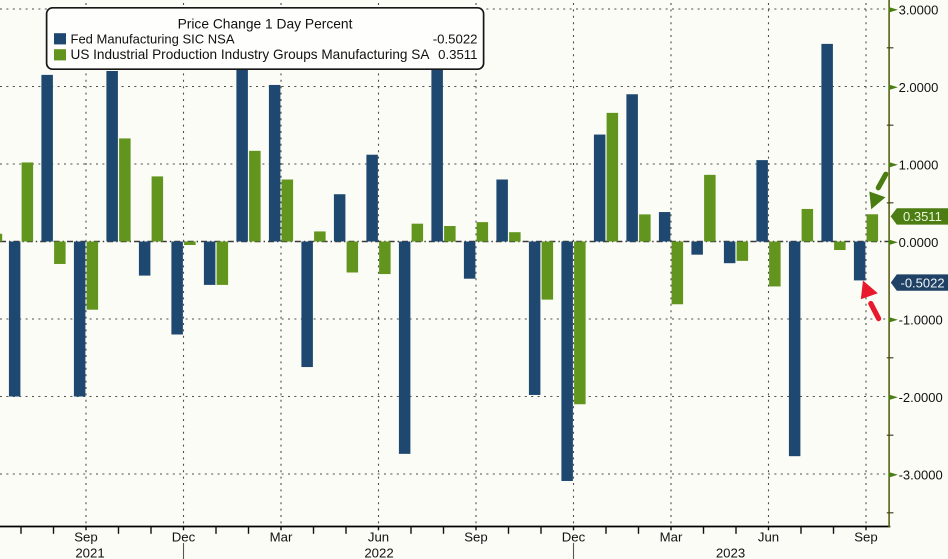  Describe the element at coordinates (921, 319) in the screenshot. I see `svg-text: -1.0000` at that location.